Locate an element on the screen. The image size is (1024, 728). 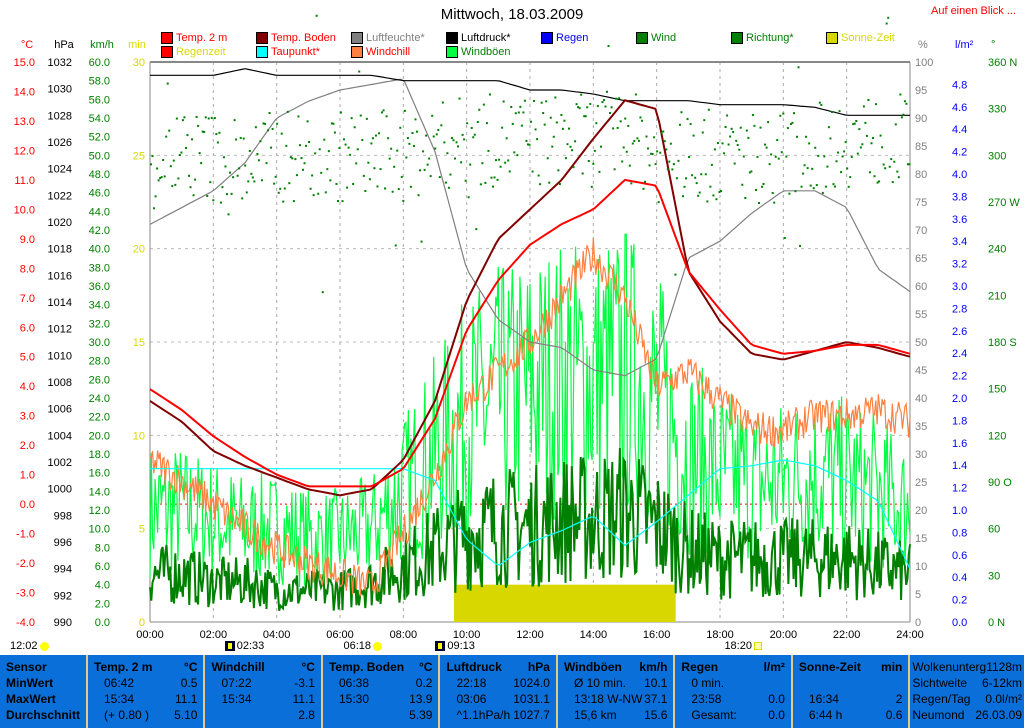
col-title: Luftdruck is located at coordinates (474, 667).